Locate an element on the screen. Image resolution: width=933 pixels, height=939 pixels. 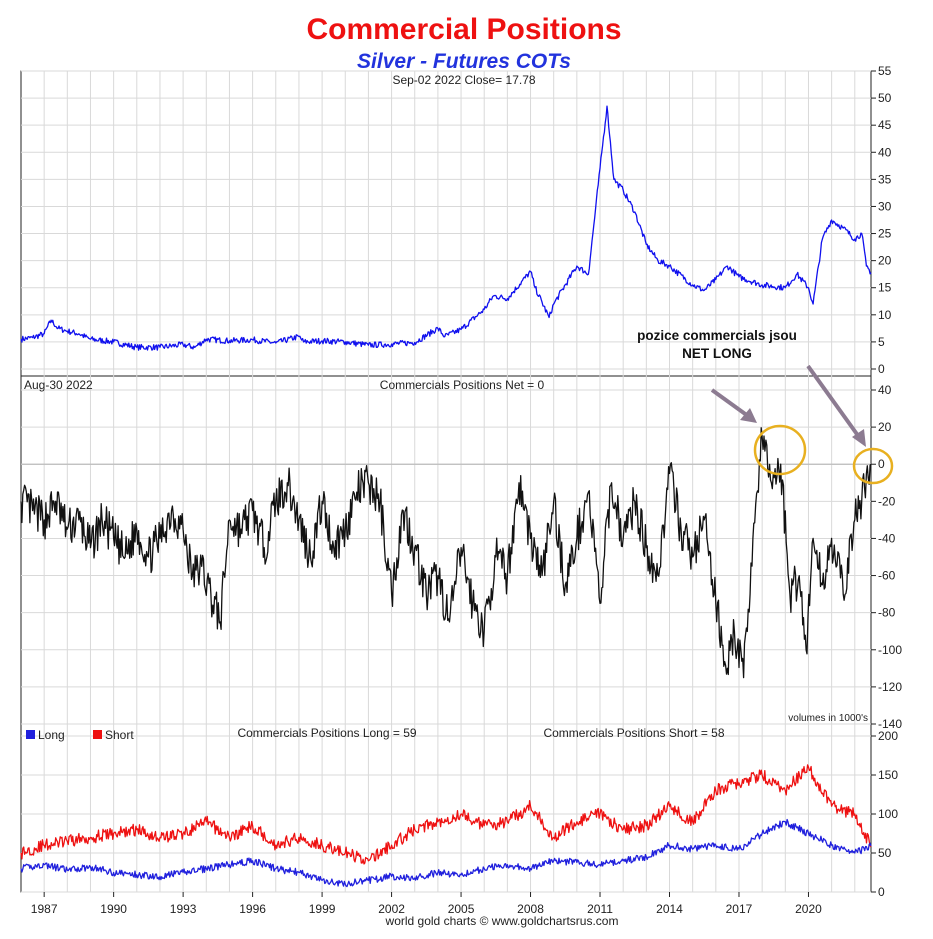
x-tick-label: 2017 is located at coordinates (739, 909).